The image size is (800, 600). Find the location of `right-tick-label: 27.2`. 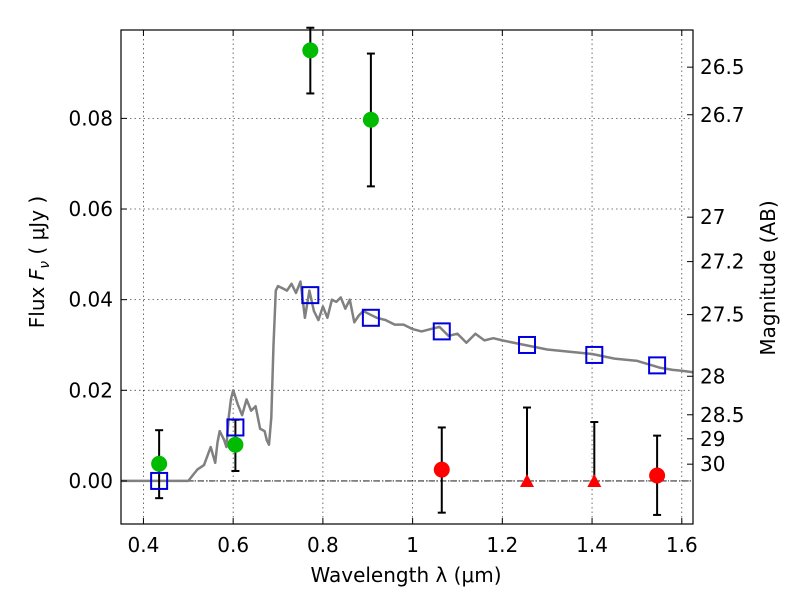

right-tick-label: 27.2 is located at coordinates (722, 262).